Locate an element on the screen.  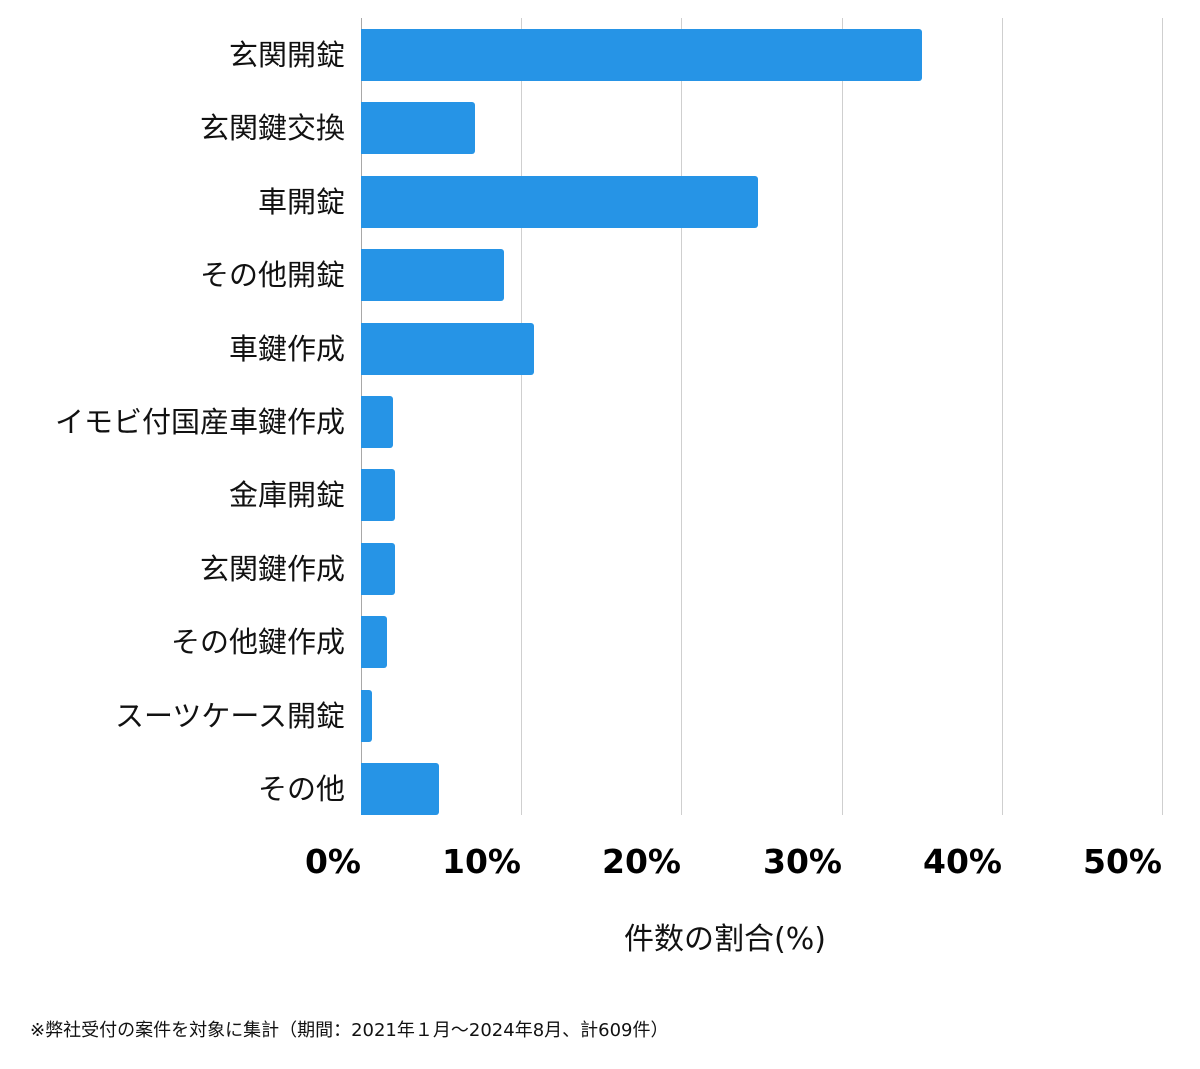
category-label: その他開錠 is located at coordinates (272, 275).